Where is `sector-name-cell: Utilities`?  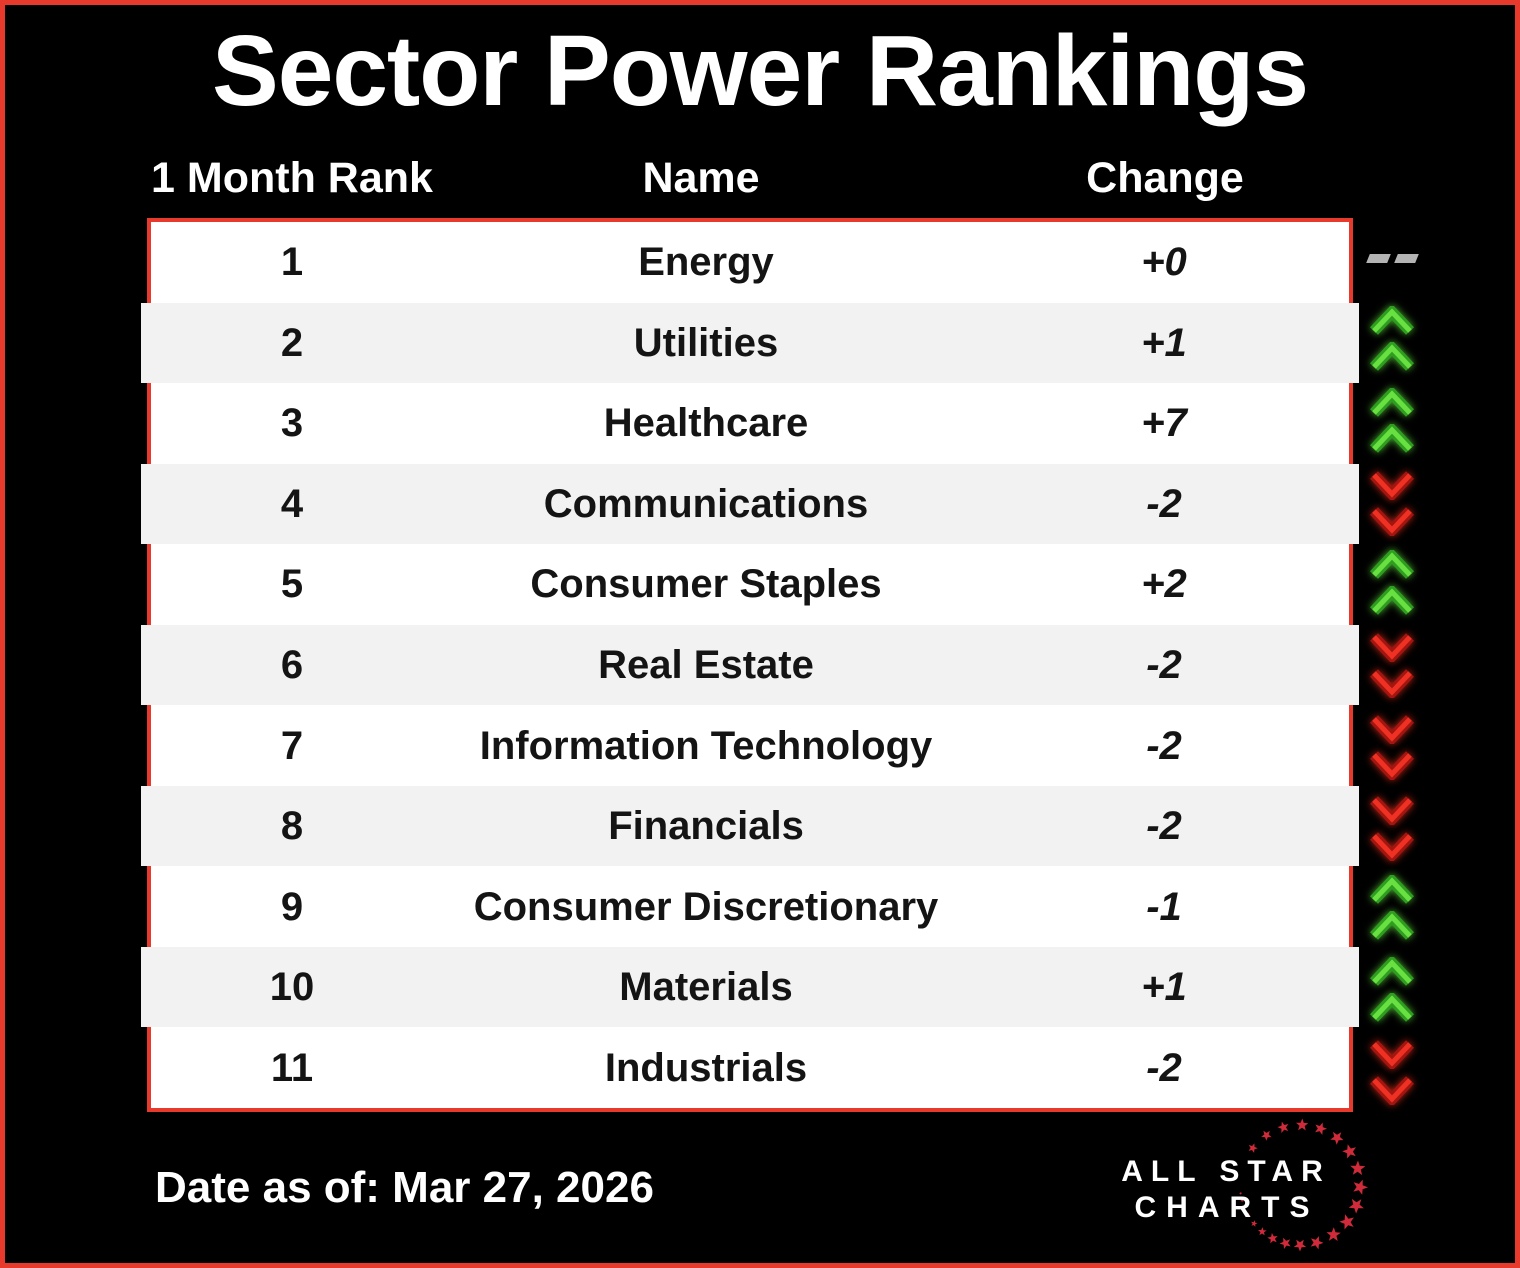
sector-name-cell: Utilities is located at coordinates (706, 342).